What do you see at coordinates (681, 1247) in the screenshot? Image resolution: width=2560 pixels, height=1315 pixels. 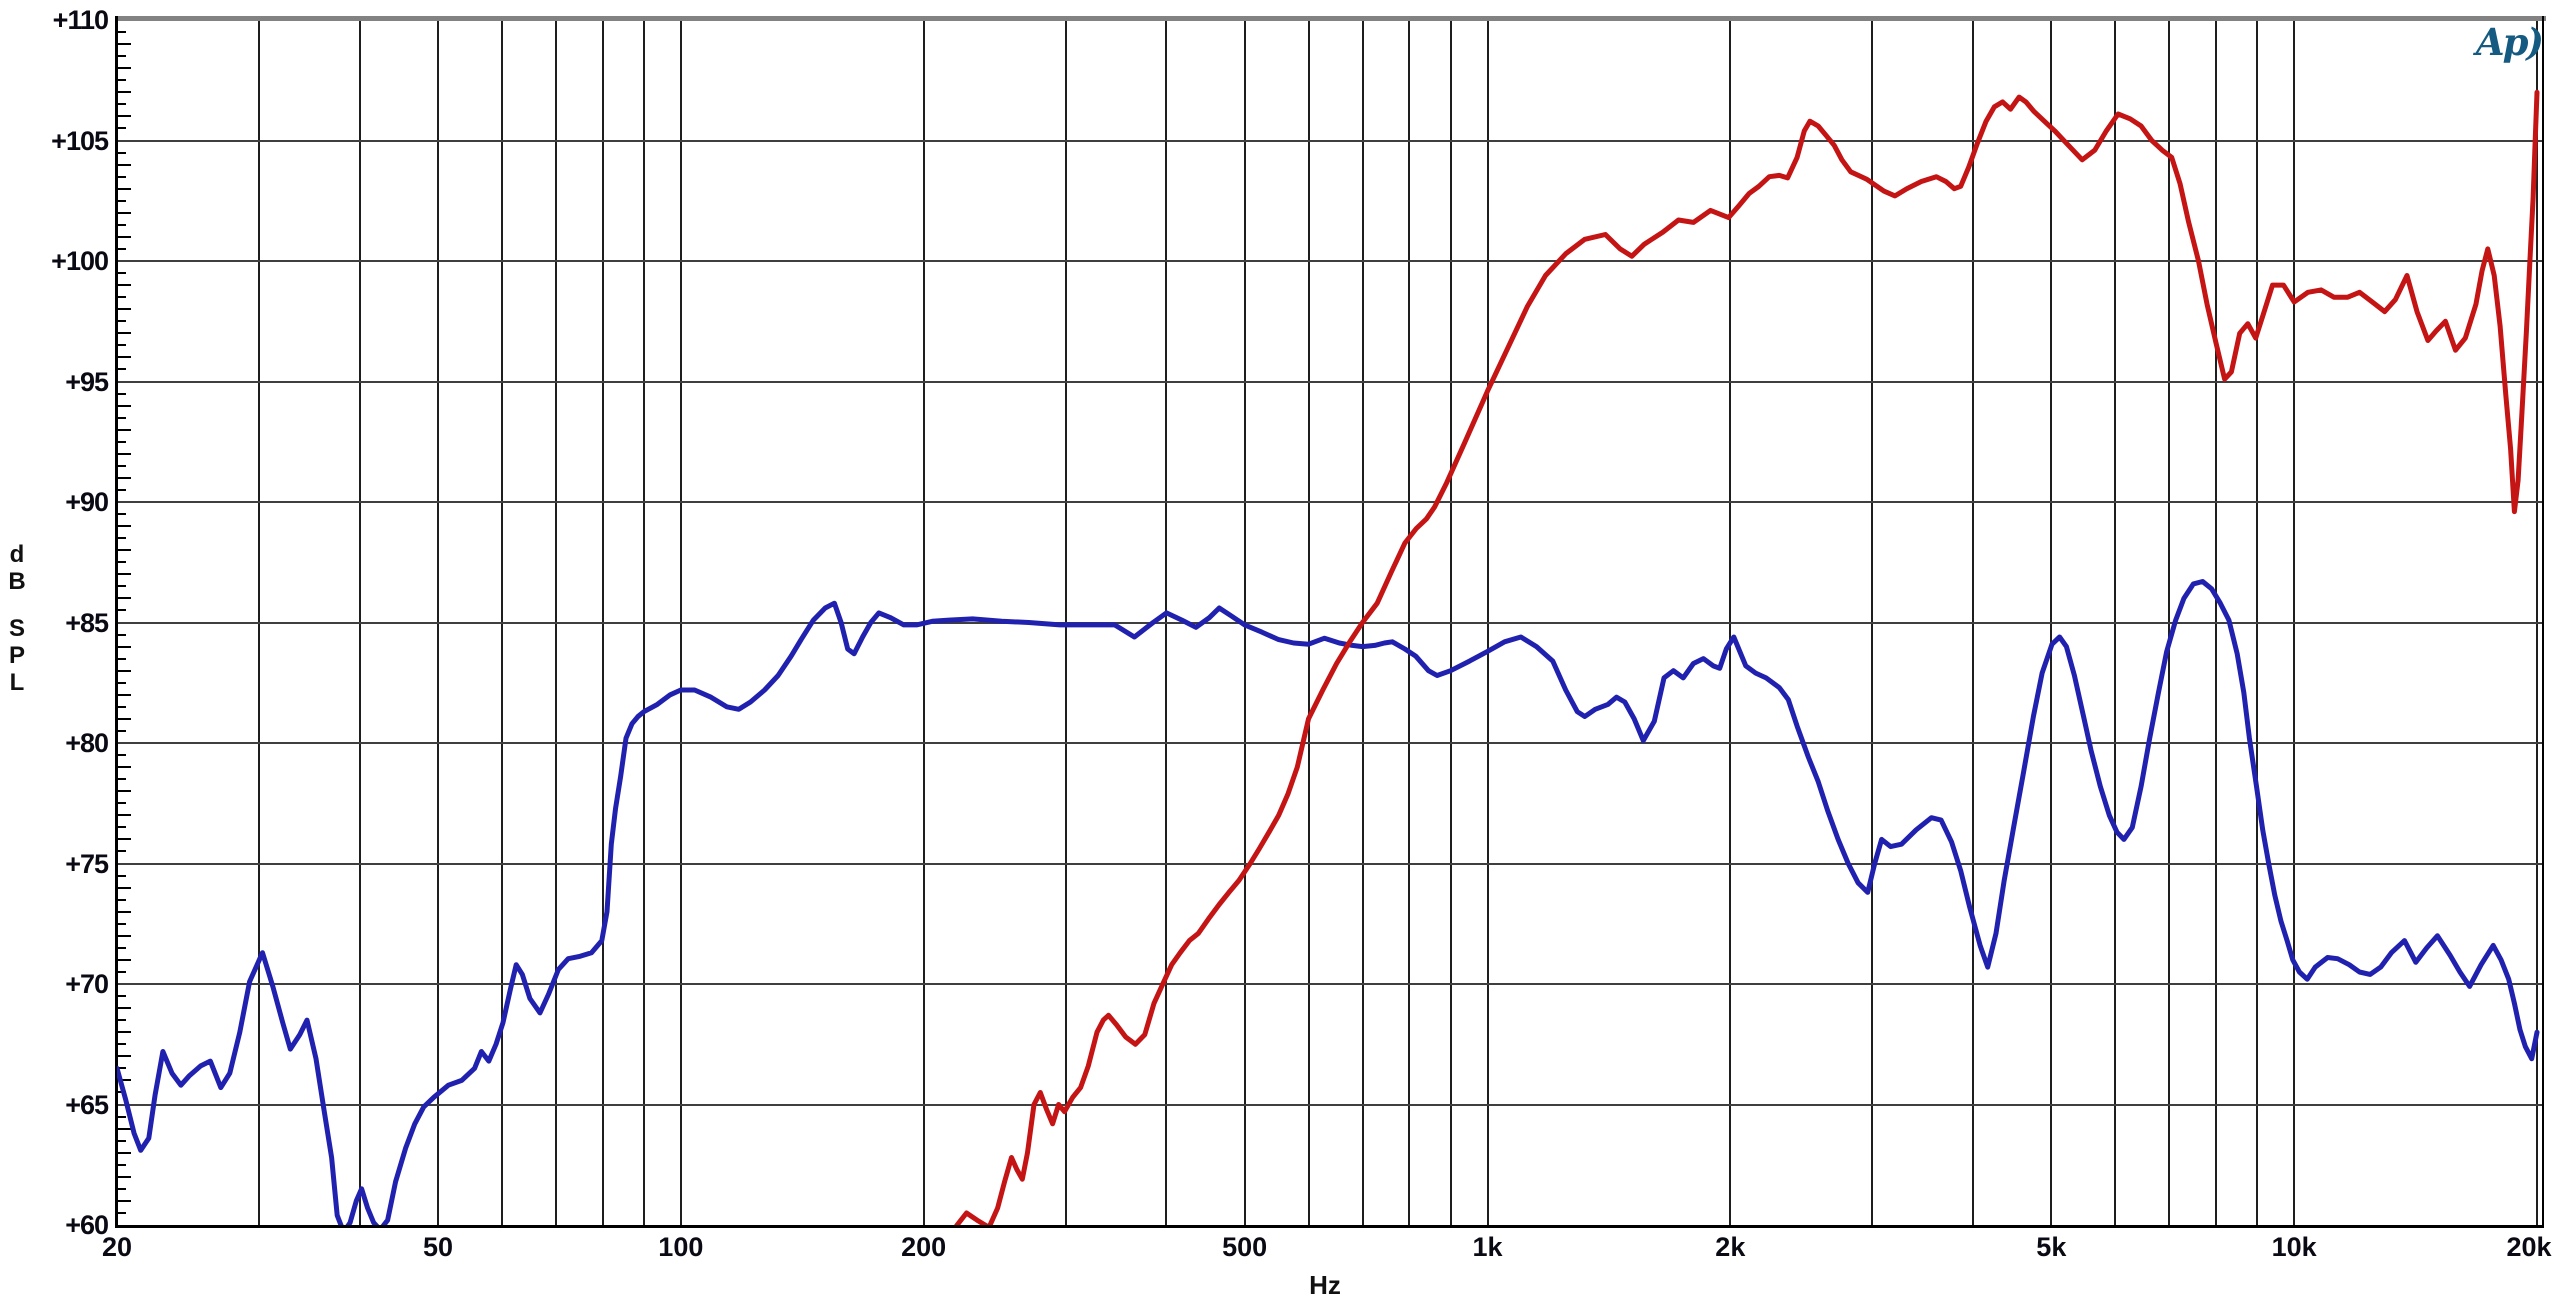 I see `x-tick-label-100: 100` at bounding box center [681, 1247].